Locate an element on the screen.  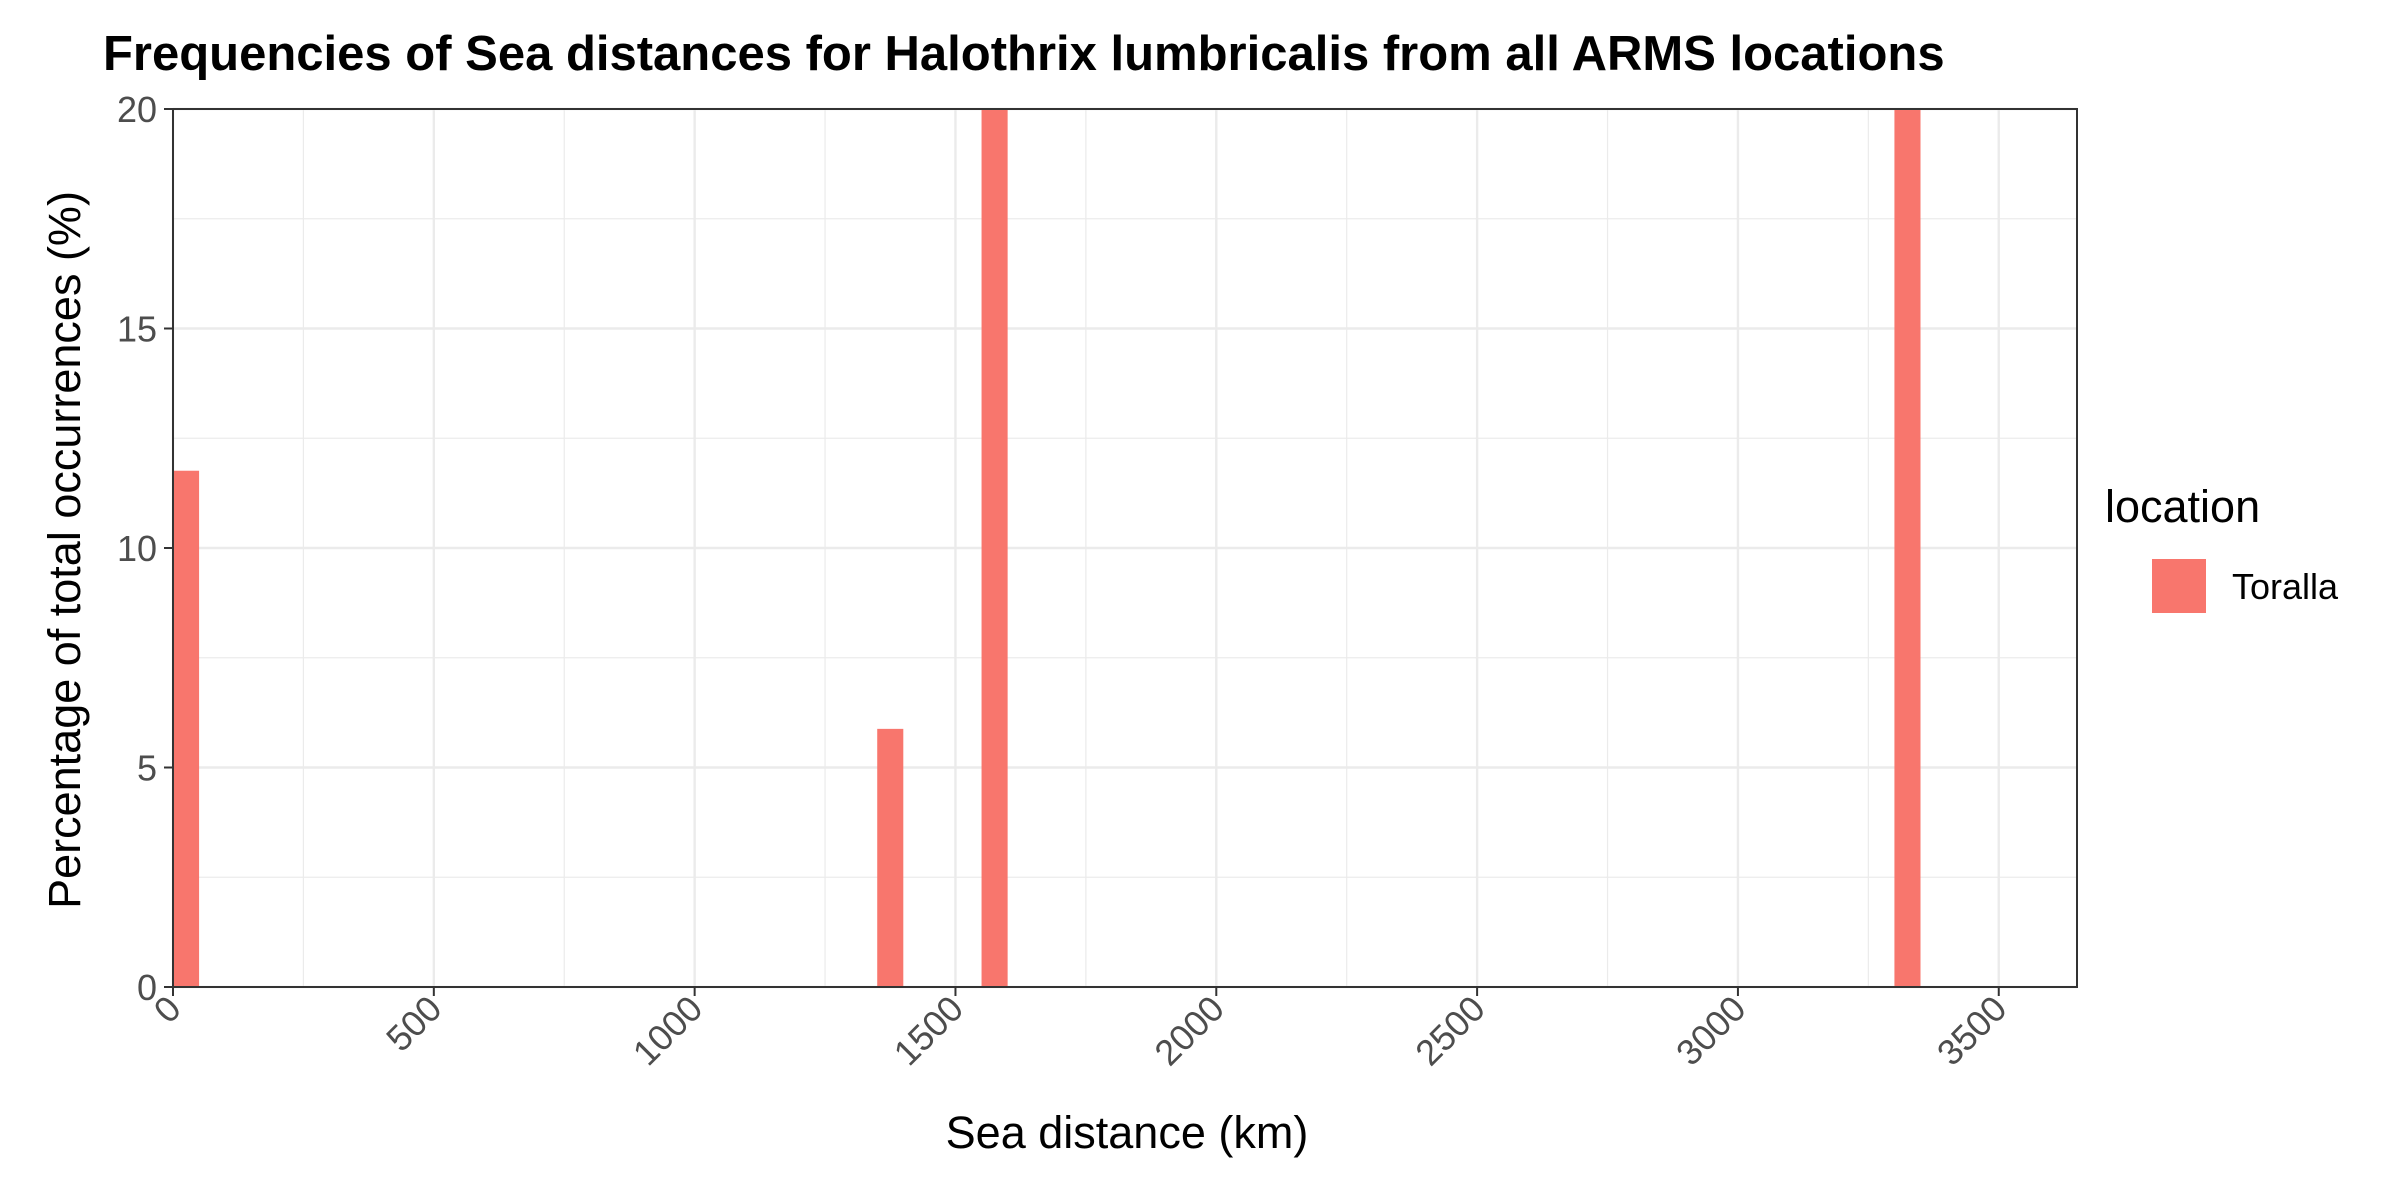
y-axis-title: Percentage of total occurrences (%) is located at coordinates (64, 550).